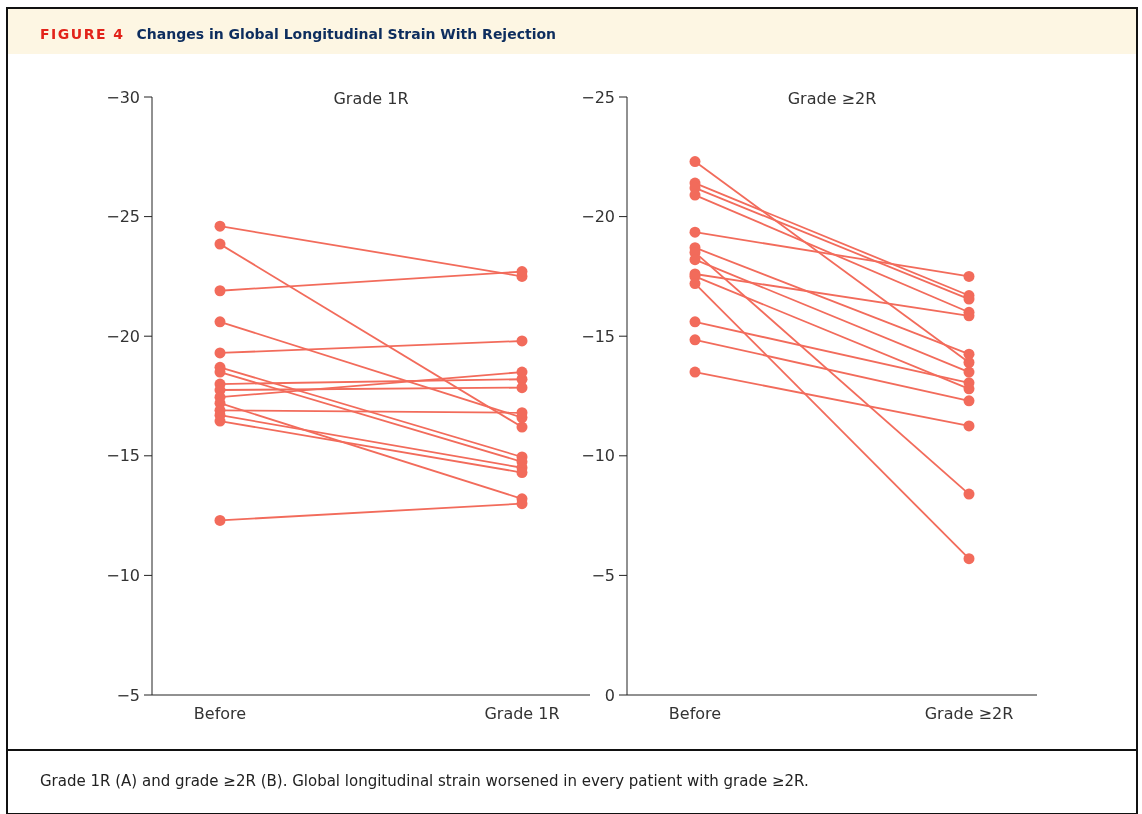  I want to click on x-tick-label: Grade ≥2R, so click(969, 713).